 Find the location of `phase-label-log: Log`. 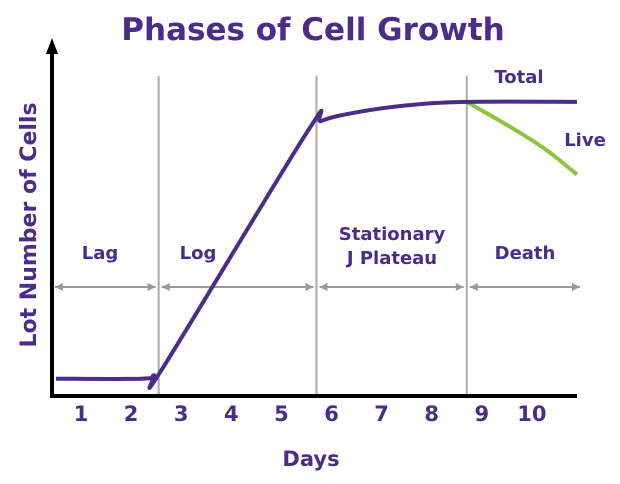

phase-label-log: Log is located at coordinates (198, 253).